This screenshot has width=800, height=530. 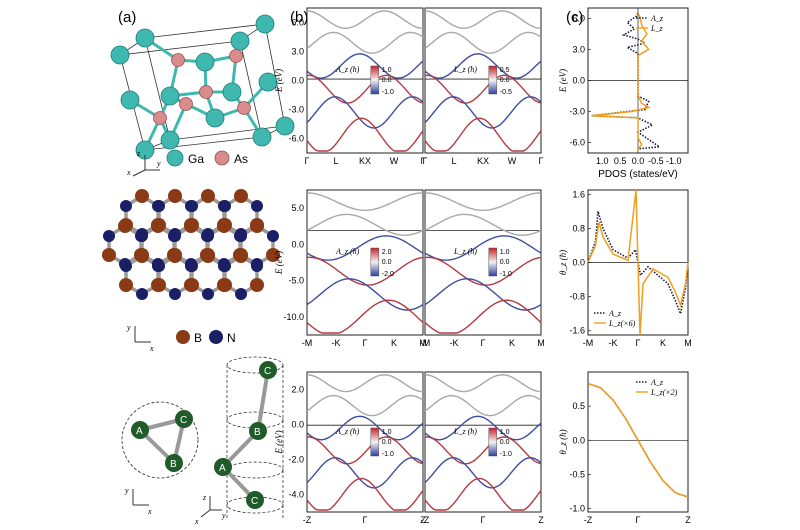 What do you see at coordinates (578, 18) in the screenshot?
I see `y-tick-label: 6.0` at bounding box center [578, 18].